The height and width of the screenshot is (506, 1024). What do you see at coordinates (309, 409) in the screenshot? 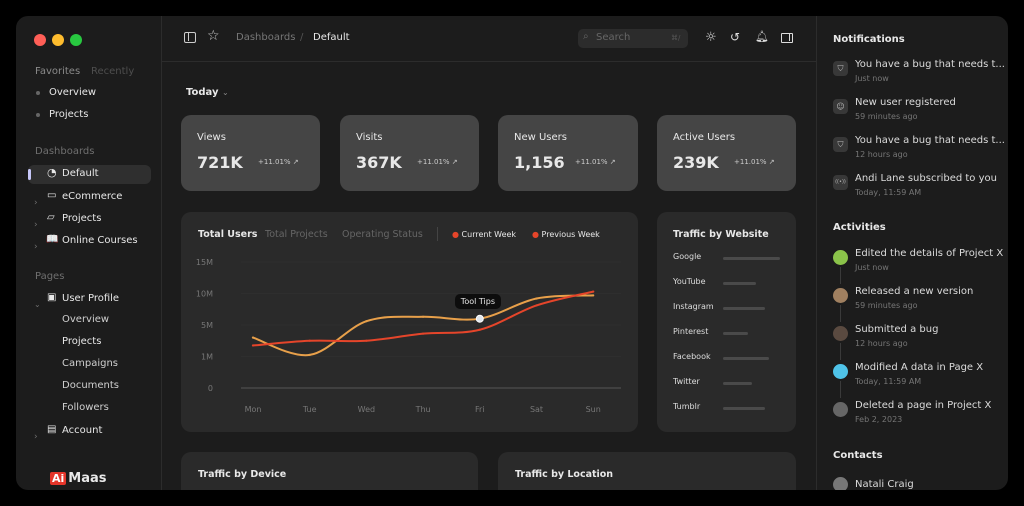
I see `x-tick-label: Tue` at bounding box center [309, 409].